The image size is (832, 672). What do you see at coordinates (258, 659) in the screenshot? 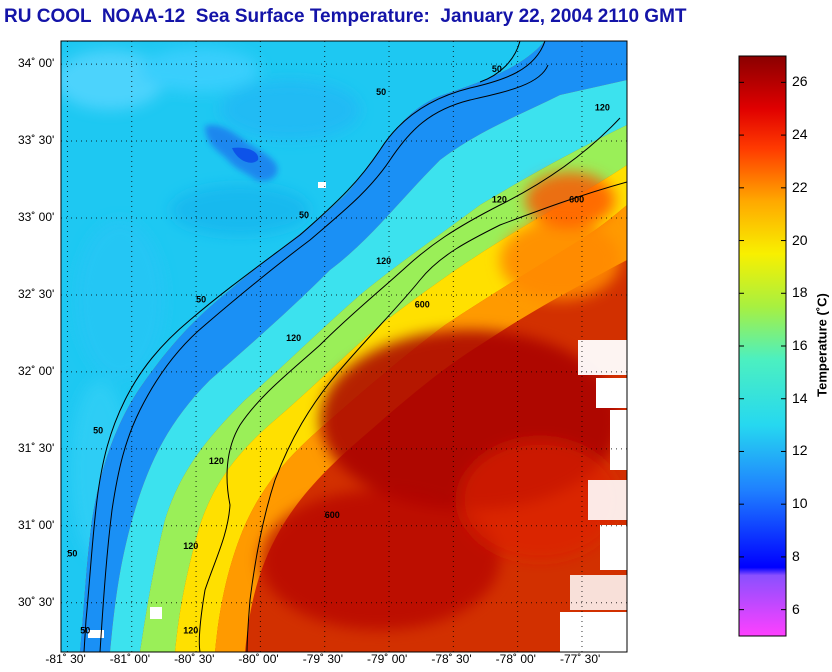
I see `longitude-label: -80˚ 00'` at bounding box center [258, 659].